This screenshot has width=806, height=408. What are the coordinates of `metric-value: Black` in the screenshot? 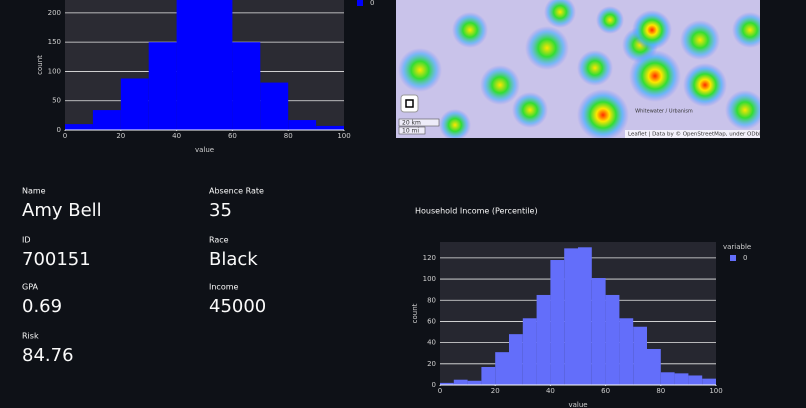 It's located at (233, 259).